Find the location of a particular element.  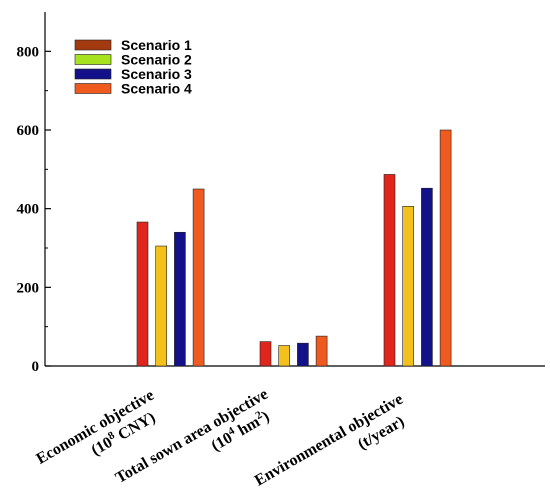

legend-label: Scenario 4 is located at coordinates (156, 89).